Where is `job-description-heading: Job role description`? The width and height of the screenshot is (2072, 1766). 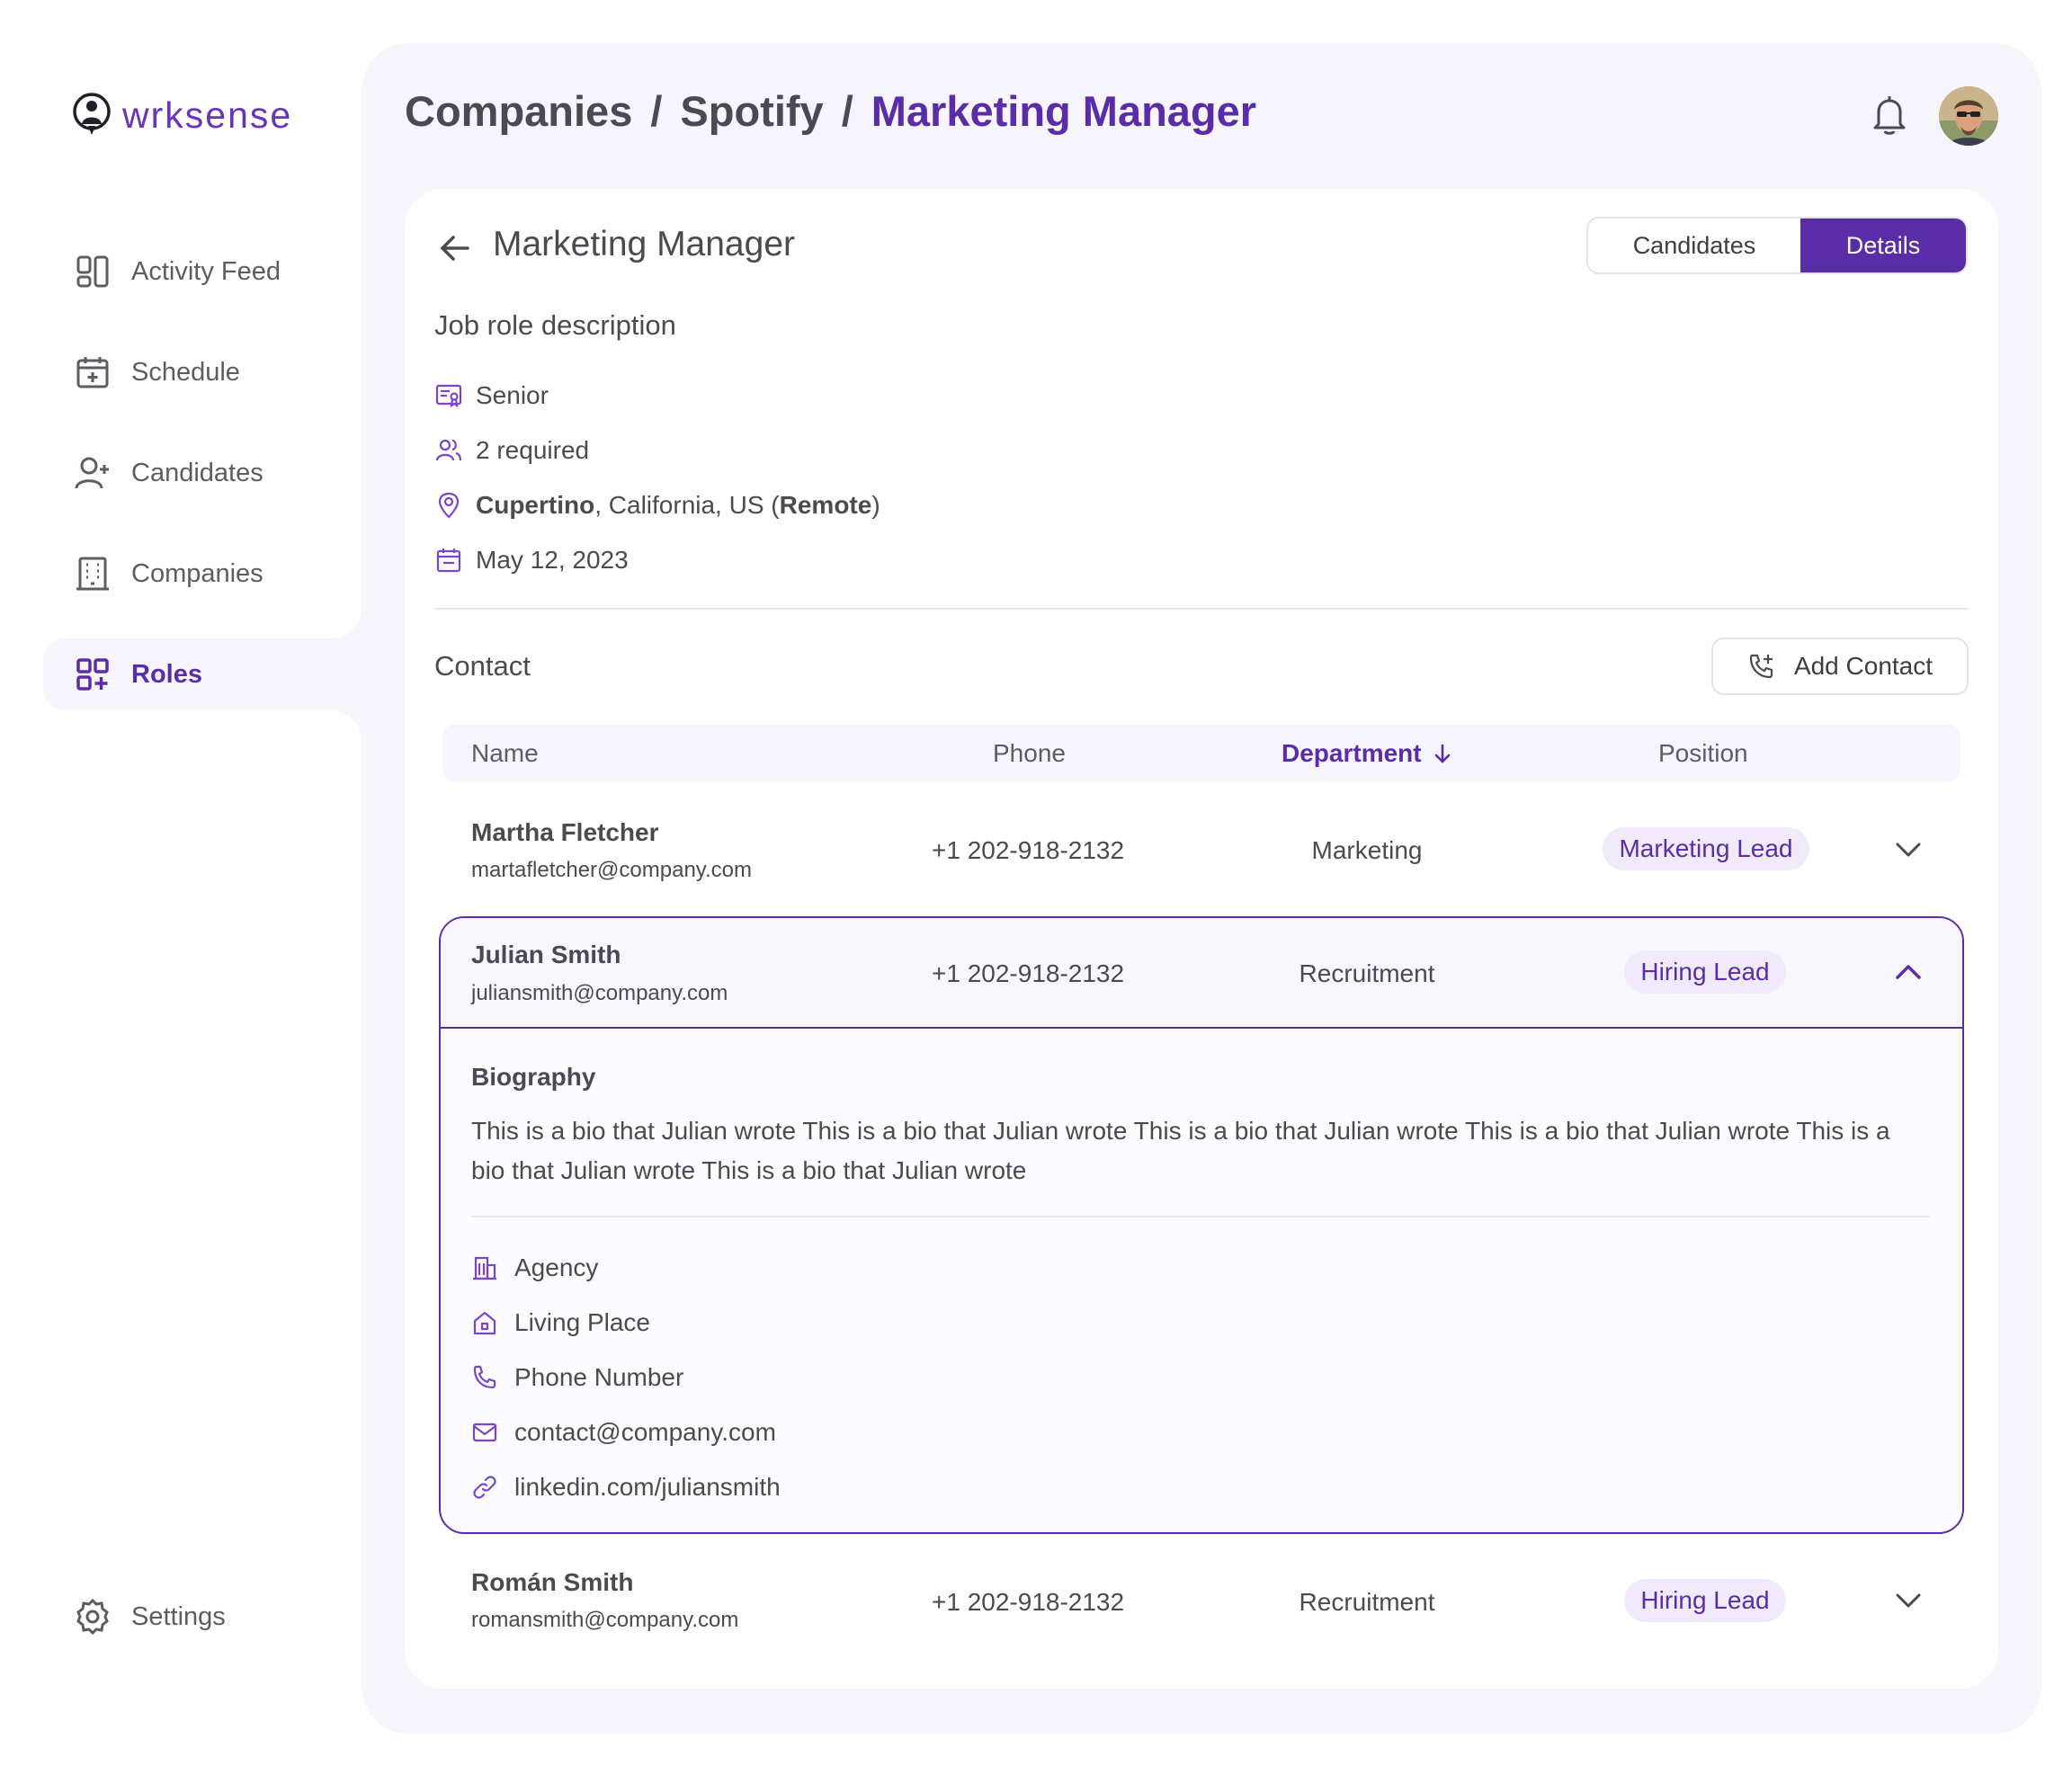 job-description-heading: Job role description is located at coordinates (555, 325).